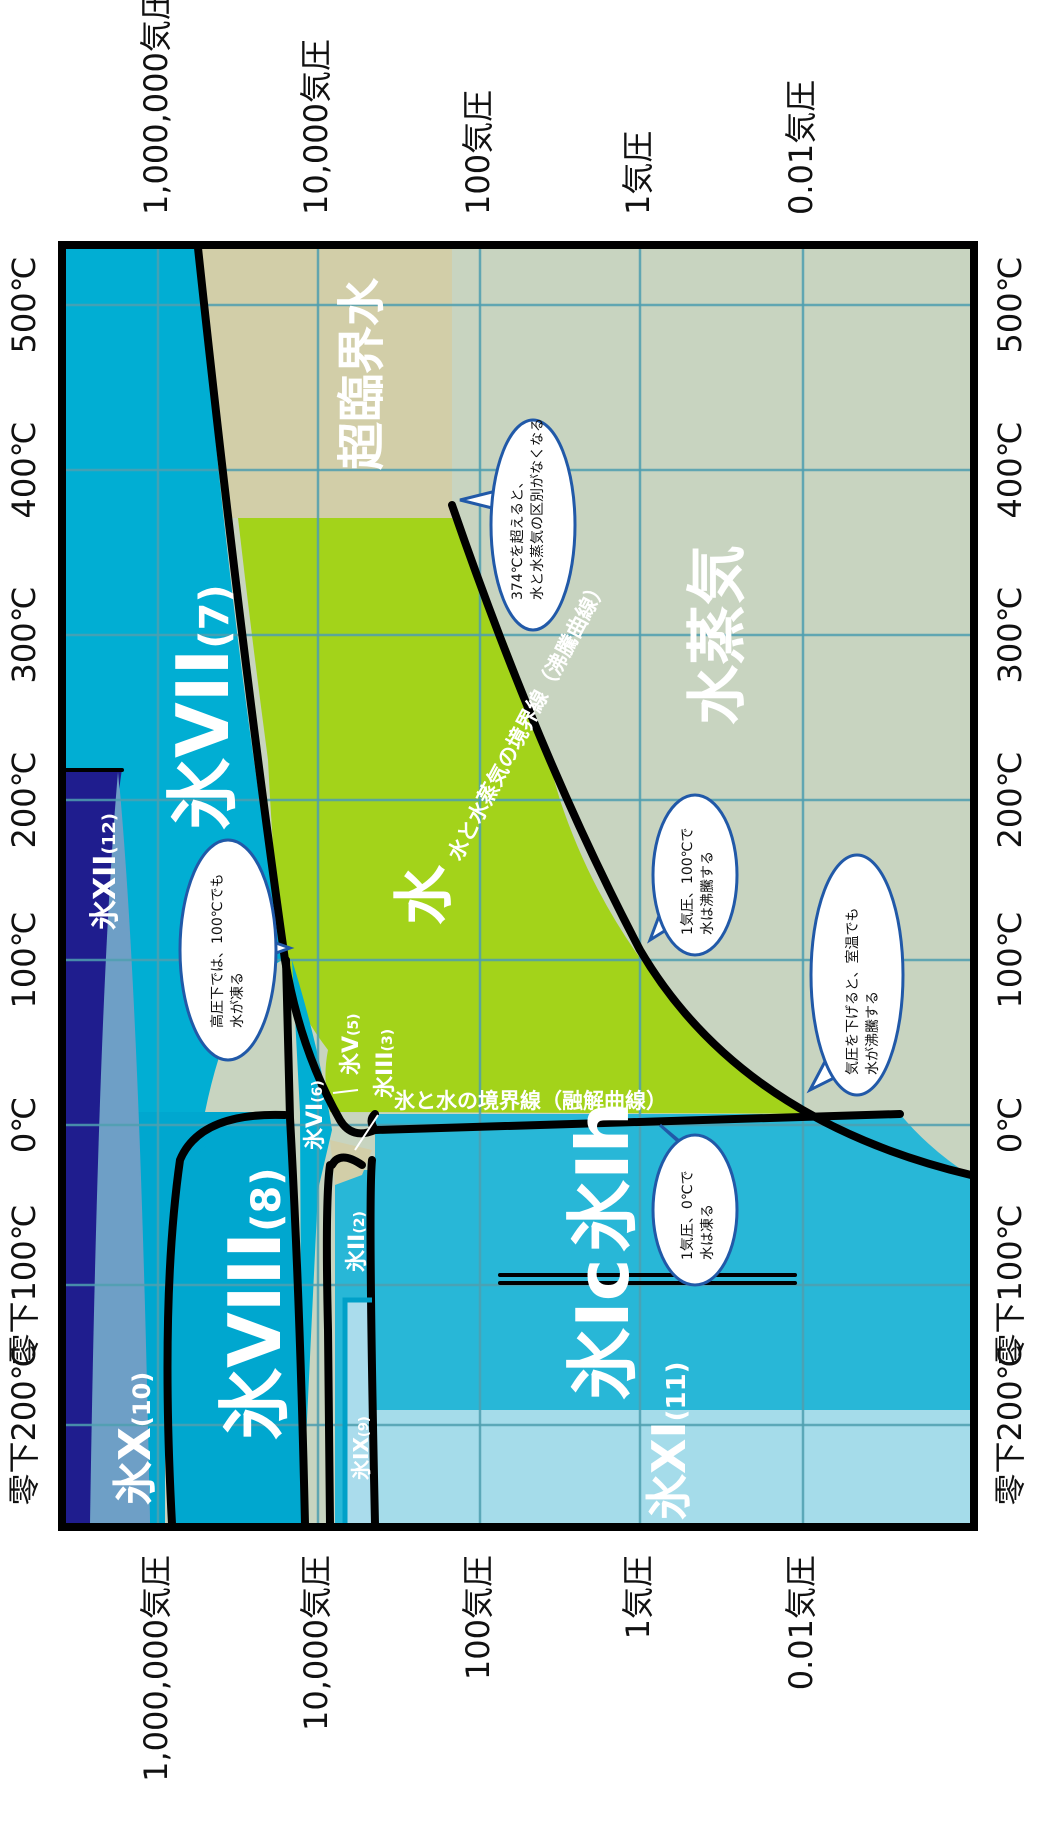 Image resolution: width=1039 pixels, height=1831 pixels. What do you see at coordinates (236, 950) in the screenshot?
I see `callout-high-pressure: 高圧下では、100℃でも 水が凍る` at bounding box center [236, 950].